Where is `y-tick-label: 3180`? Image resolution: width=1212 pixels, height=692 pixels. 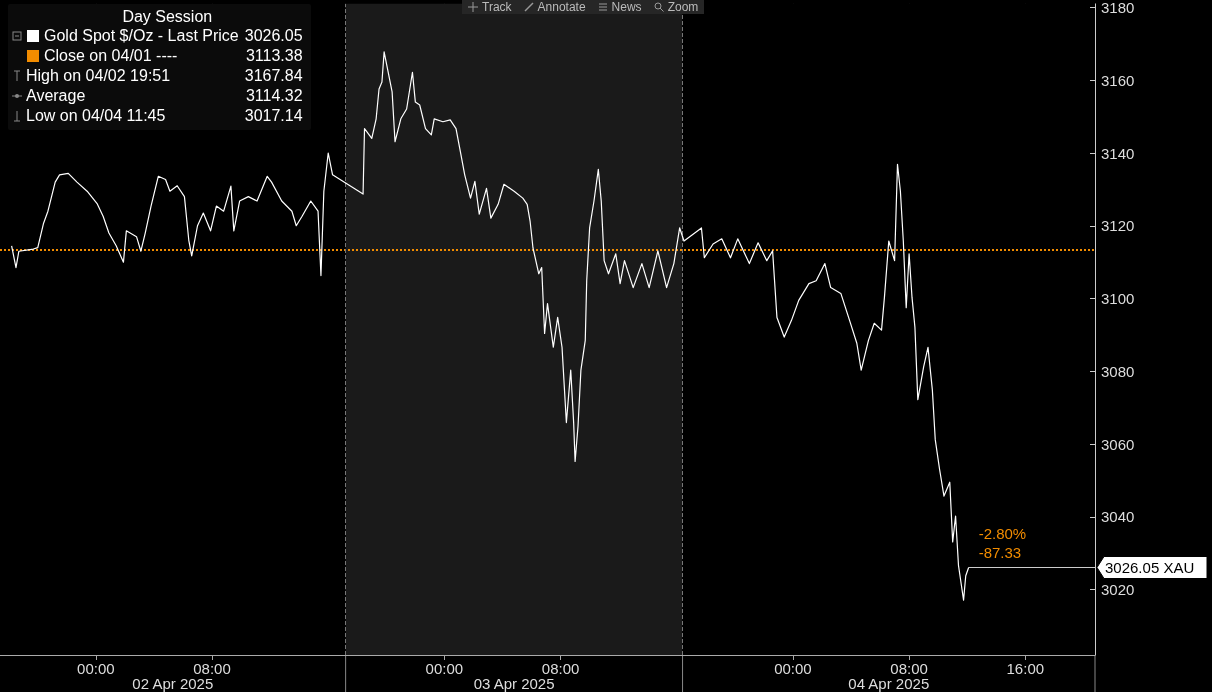 y-tick-label: 3180 is located at coordinates (1118, 8).